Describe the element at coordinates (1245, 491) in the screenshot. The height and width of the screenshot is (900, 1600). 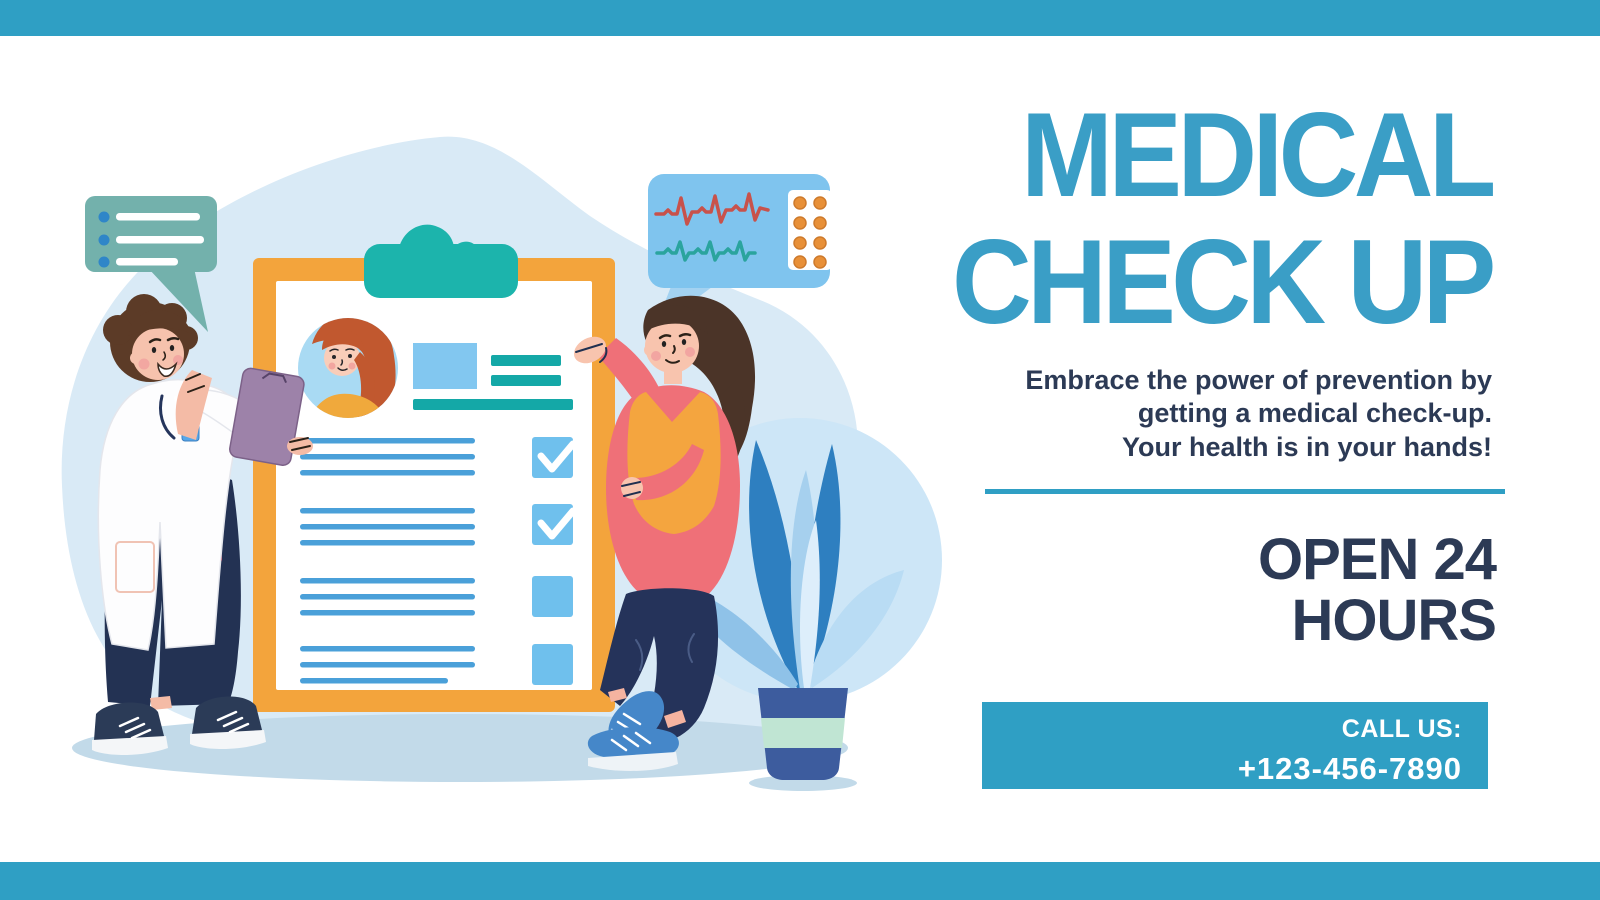
I see `divider-line` at that location.